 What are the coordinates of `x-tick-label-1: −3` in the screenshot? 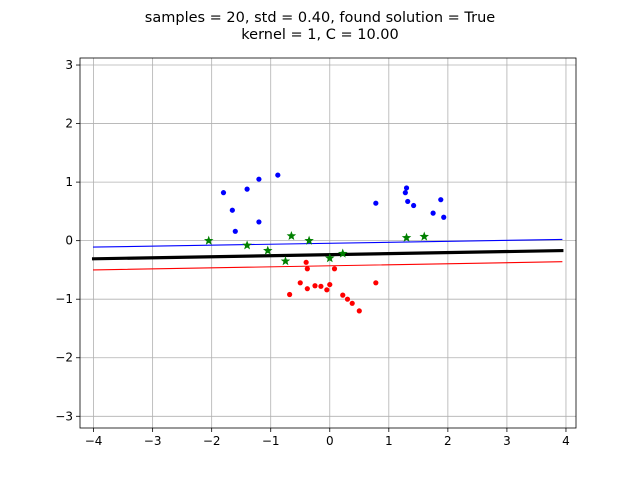 It's located at (153, 441).